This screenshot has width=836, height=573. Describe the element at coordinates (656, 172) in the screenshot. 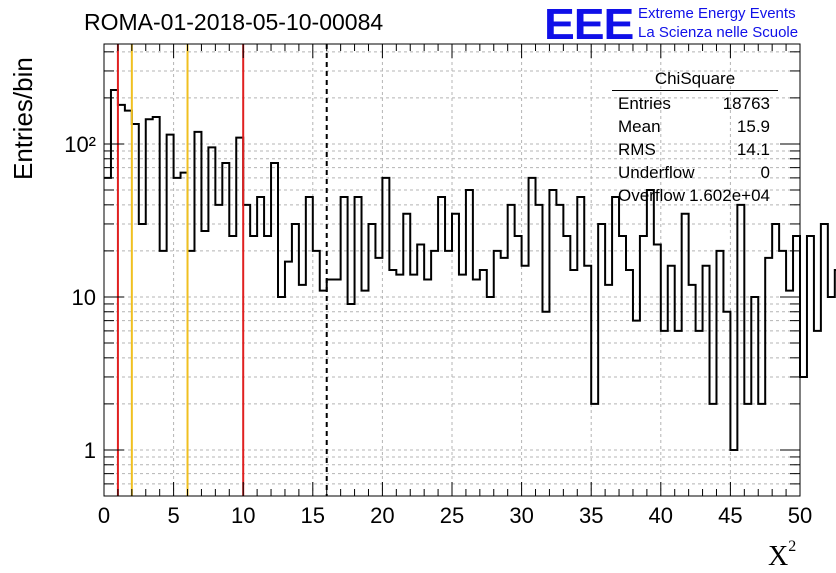

I see `stats-key: Underflow` at that location.